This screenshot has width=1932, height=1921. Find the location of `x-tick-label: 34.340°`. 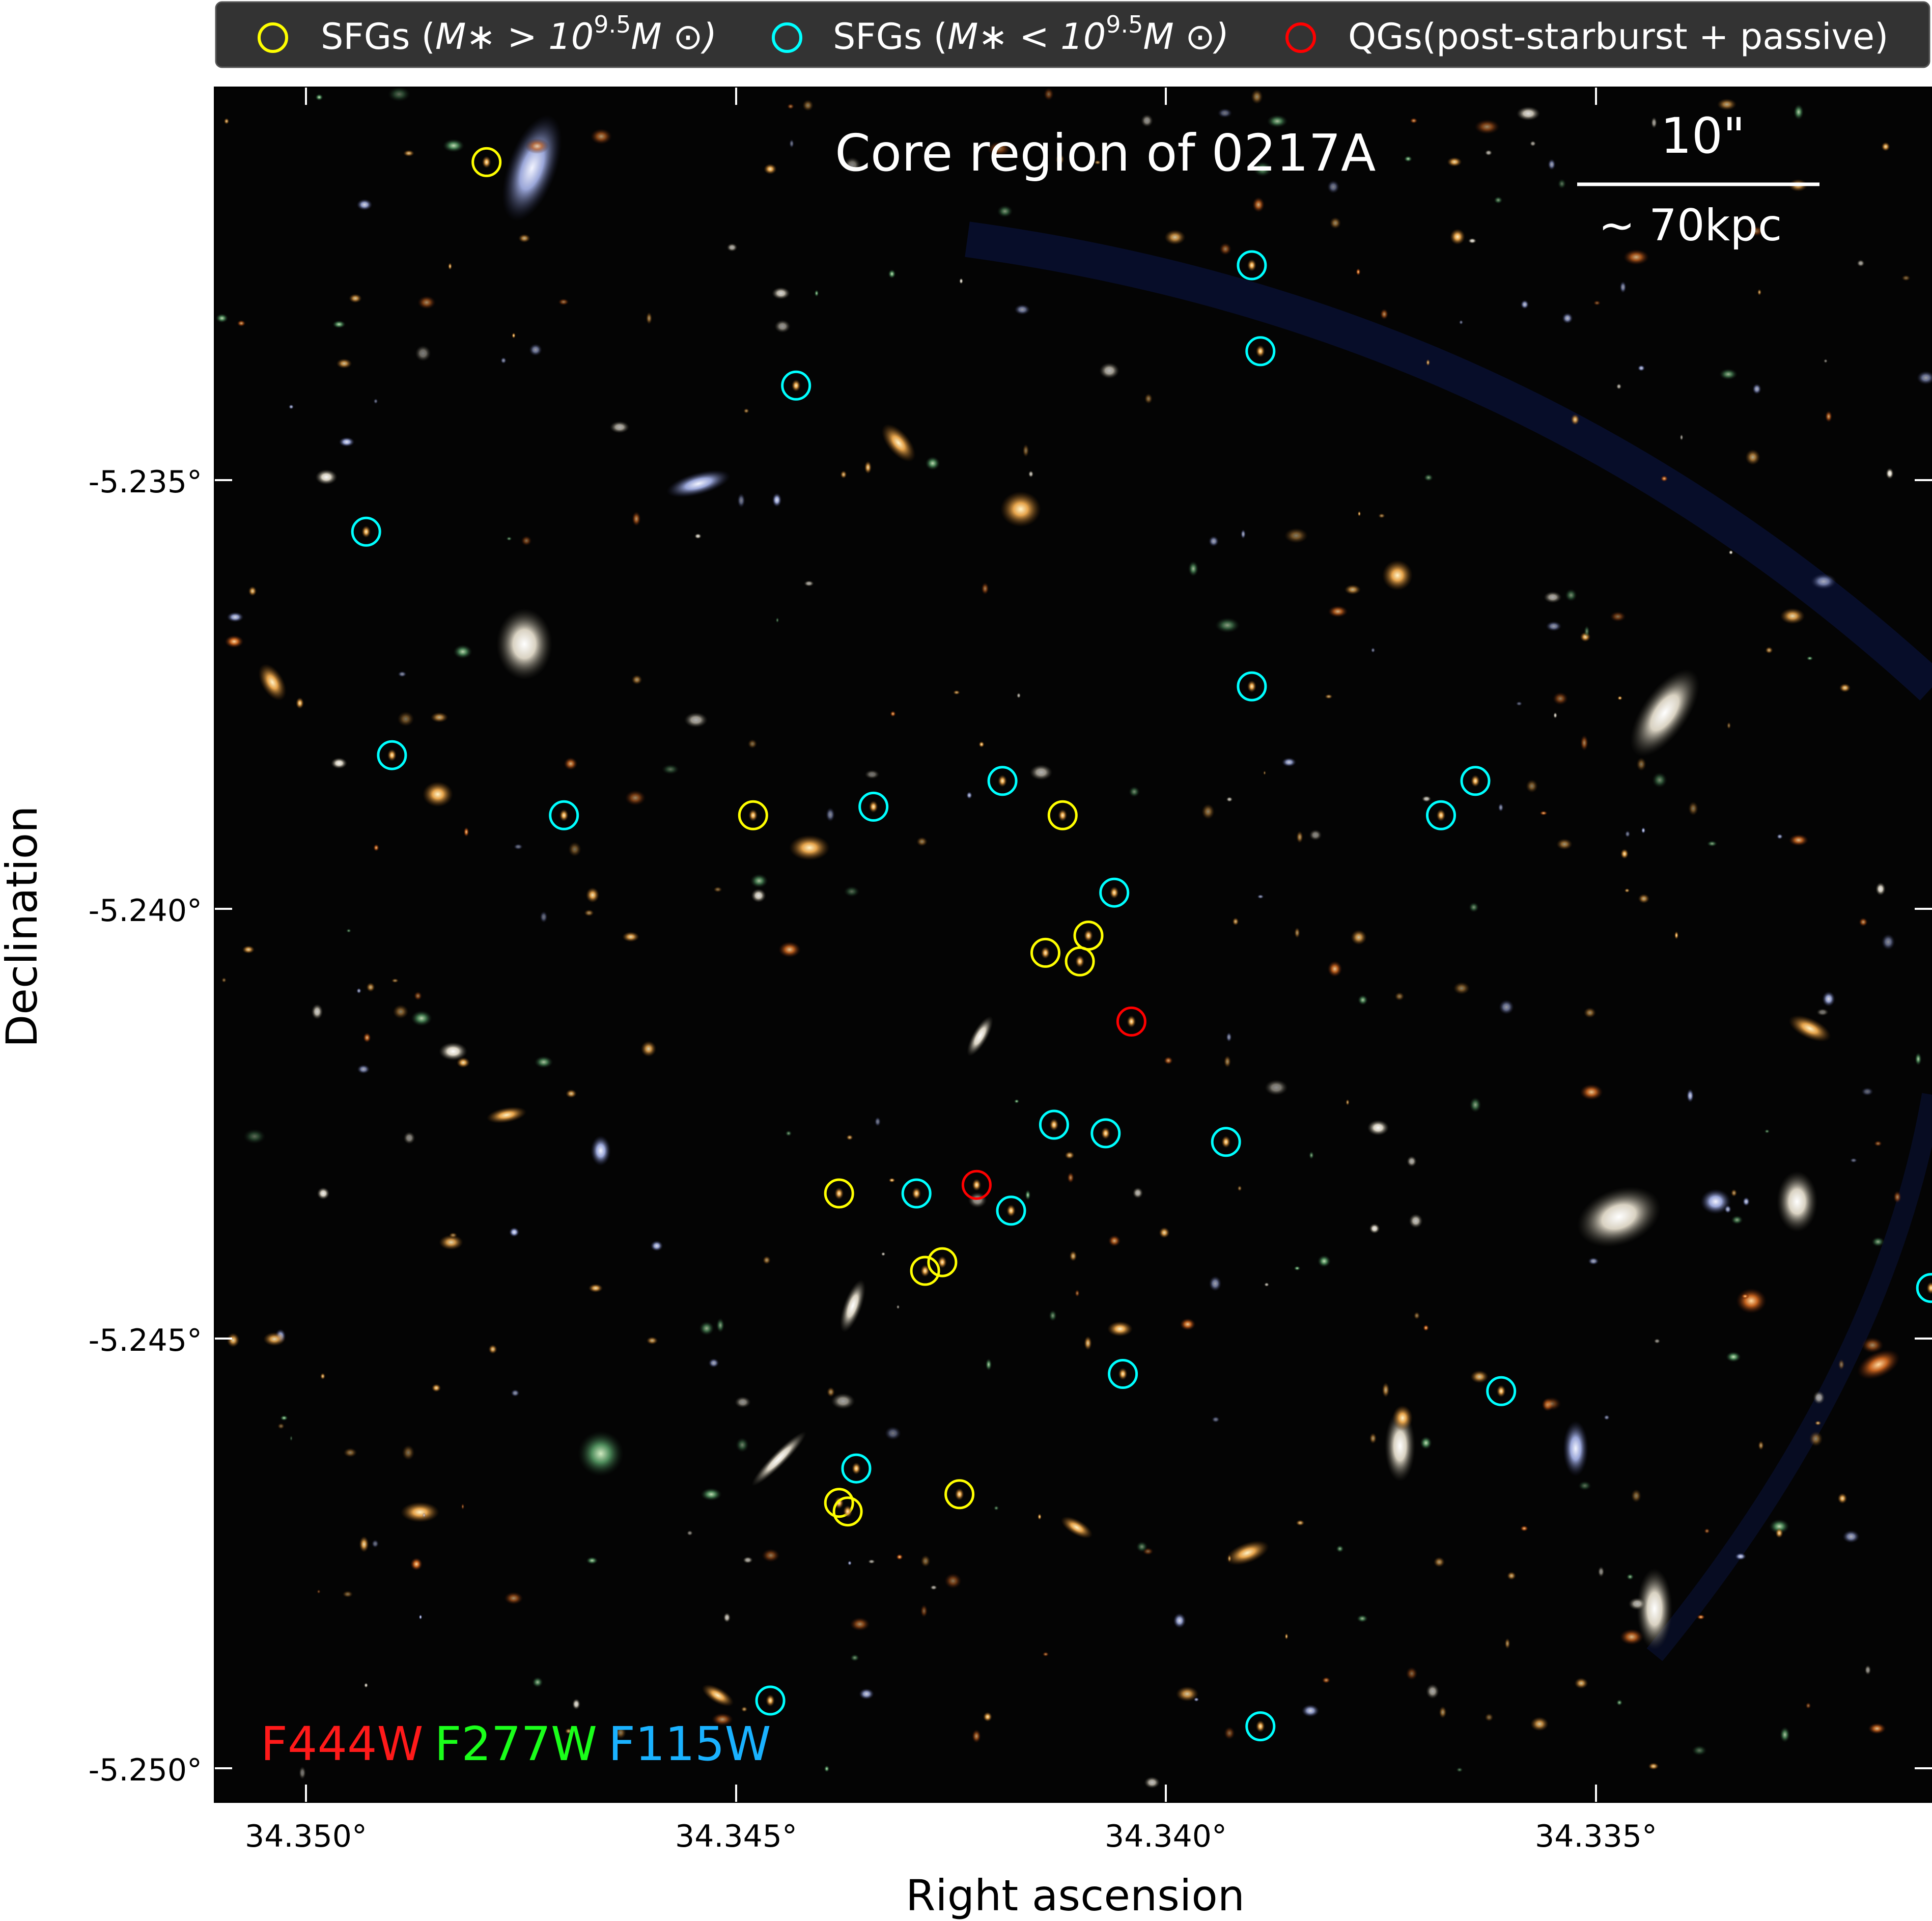

x-tick-label: 34.340° is located at coordinates (1166, 1836).